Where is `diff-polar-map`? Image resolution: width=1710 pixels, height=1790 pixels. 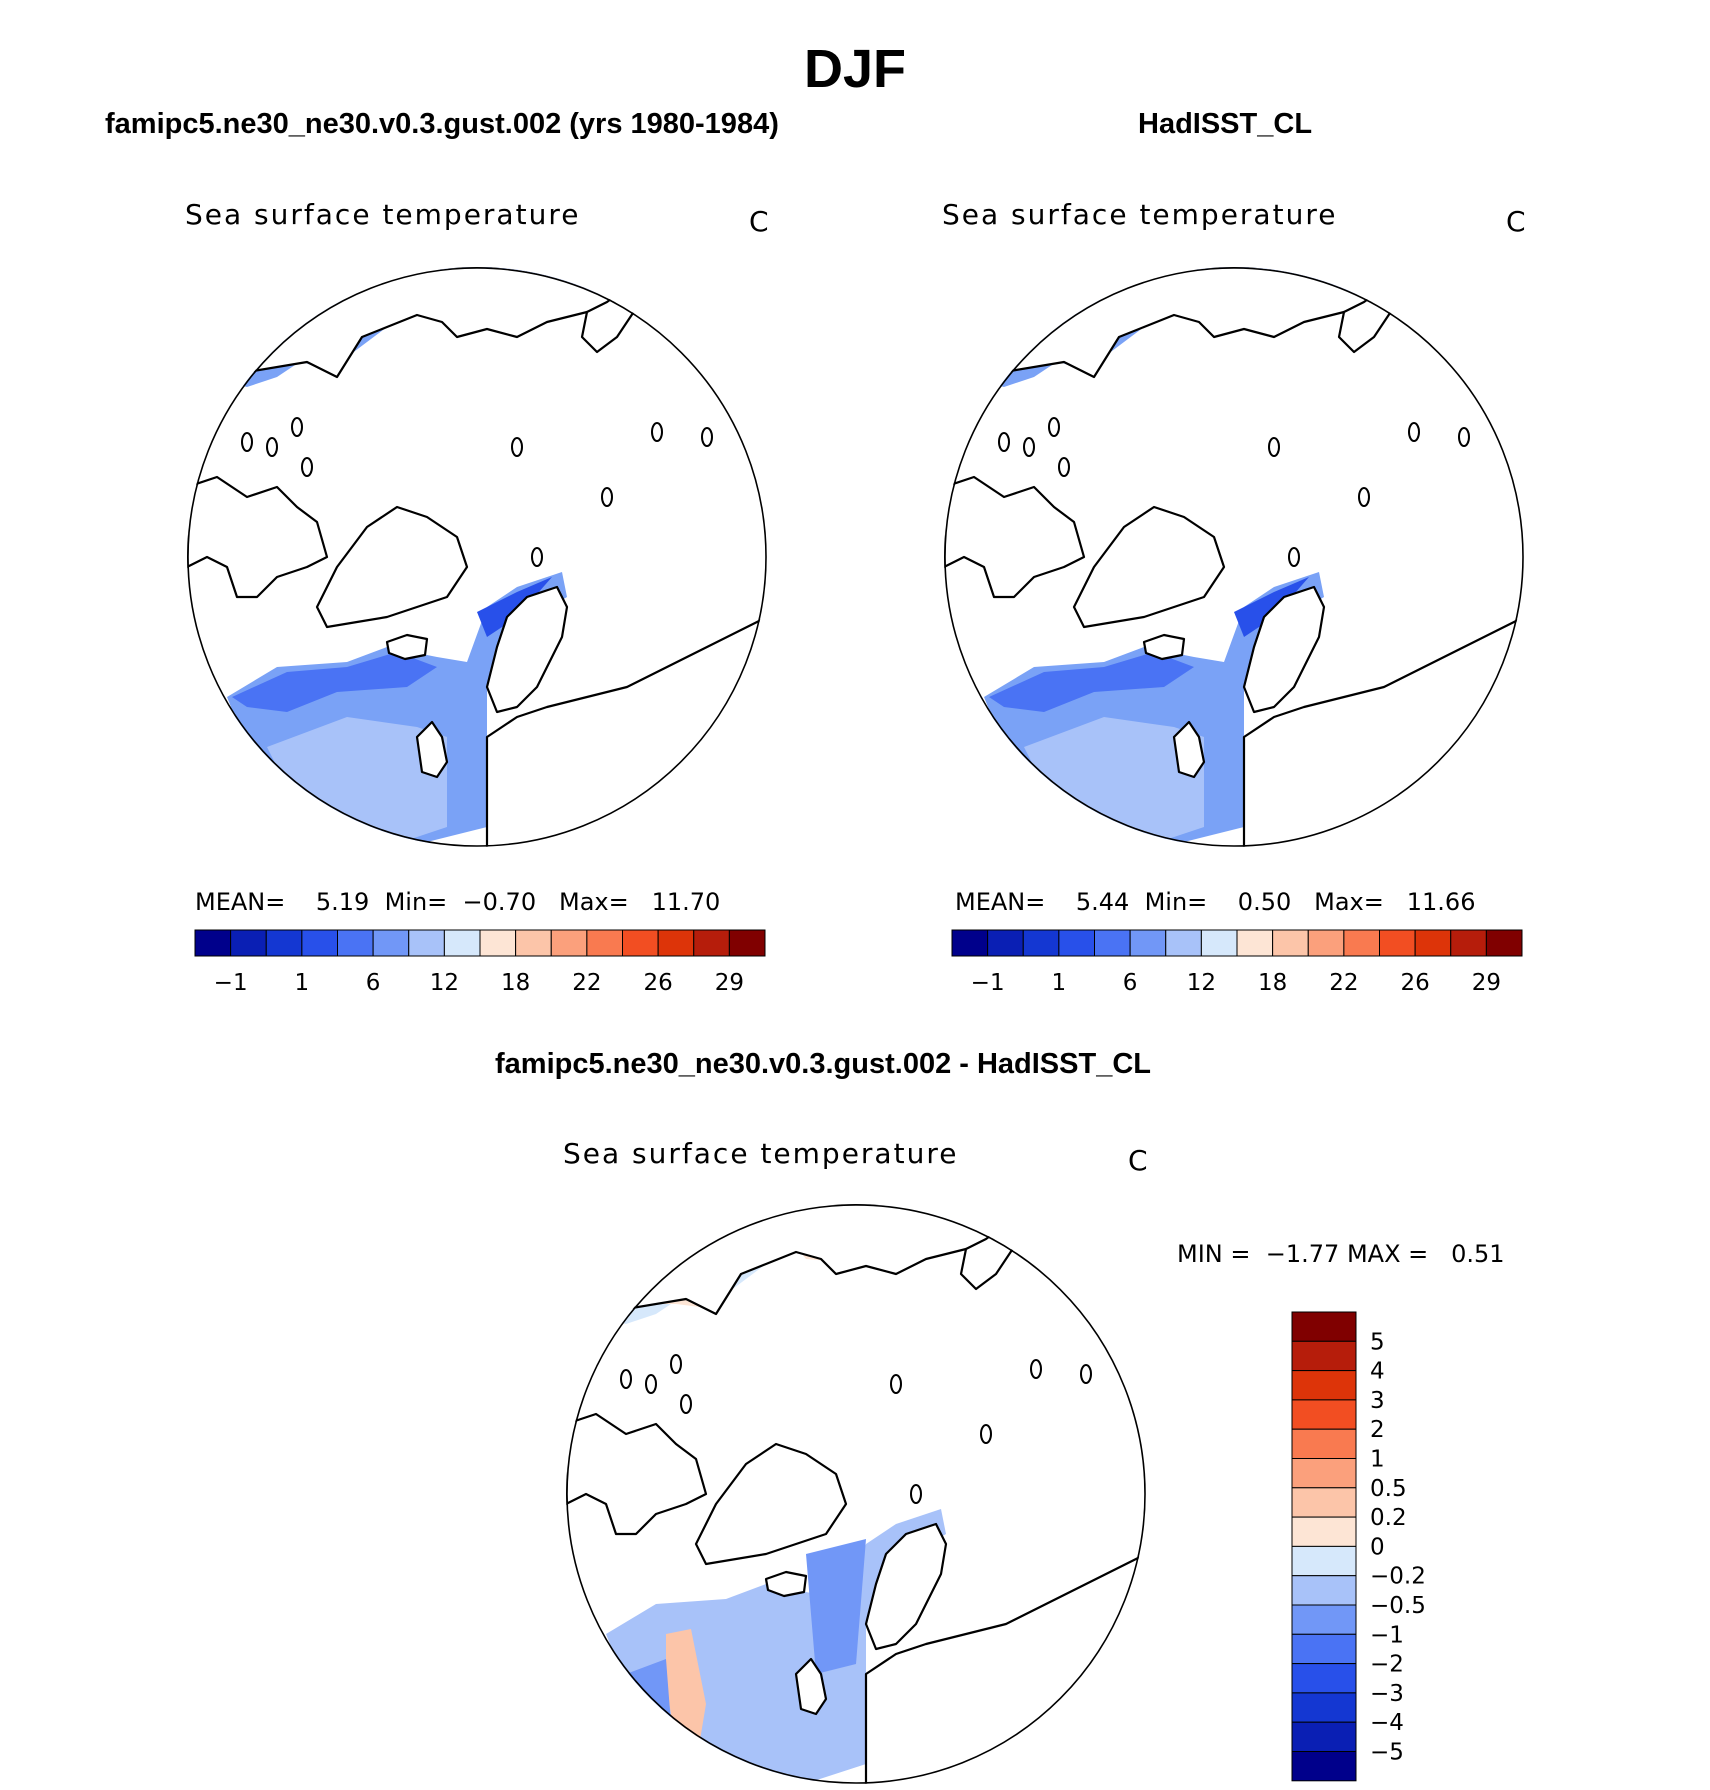 diff-polar-map is located at coordinates (856, 1494).